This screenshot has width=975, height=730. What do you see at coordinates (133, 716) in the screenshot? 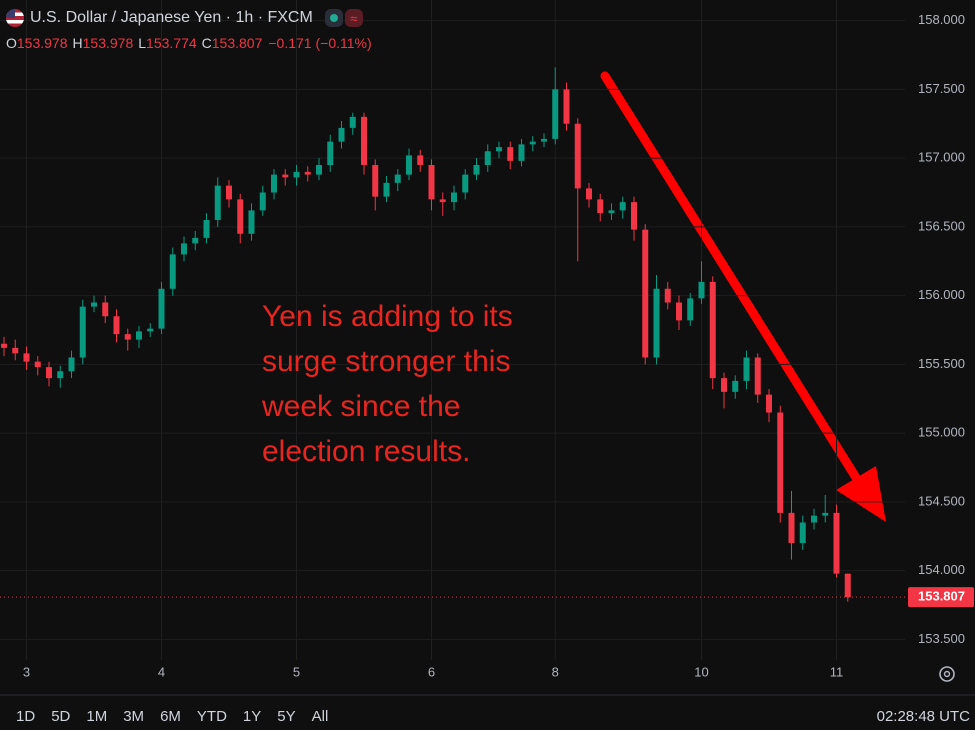
I see `range-button: 3M` at bounding box center [133, 716].